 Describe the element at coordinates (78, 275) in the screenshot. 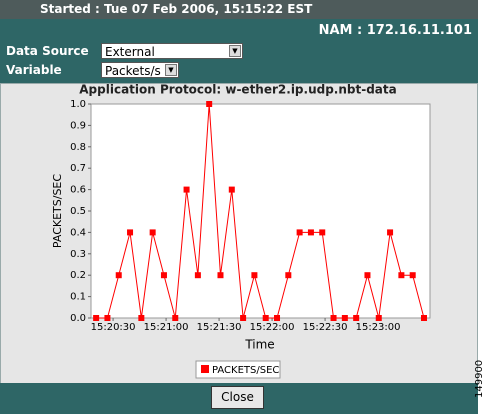

I see `y-tick-label: 0.2` at that location.